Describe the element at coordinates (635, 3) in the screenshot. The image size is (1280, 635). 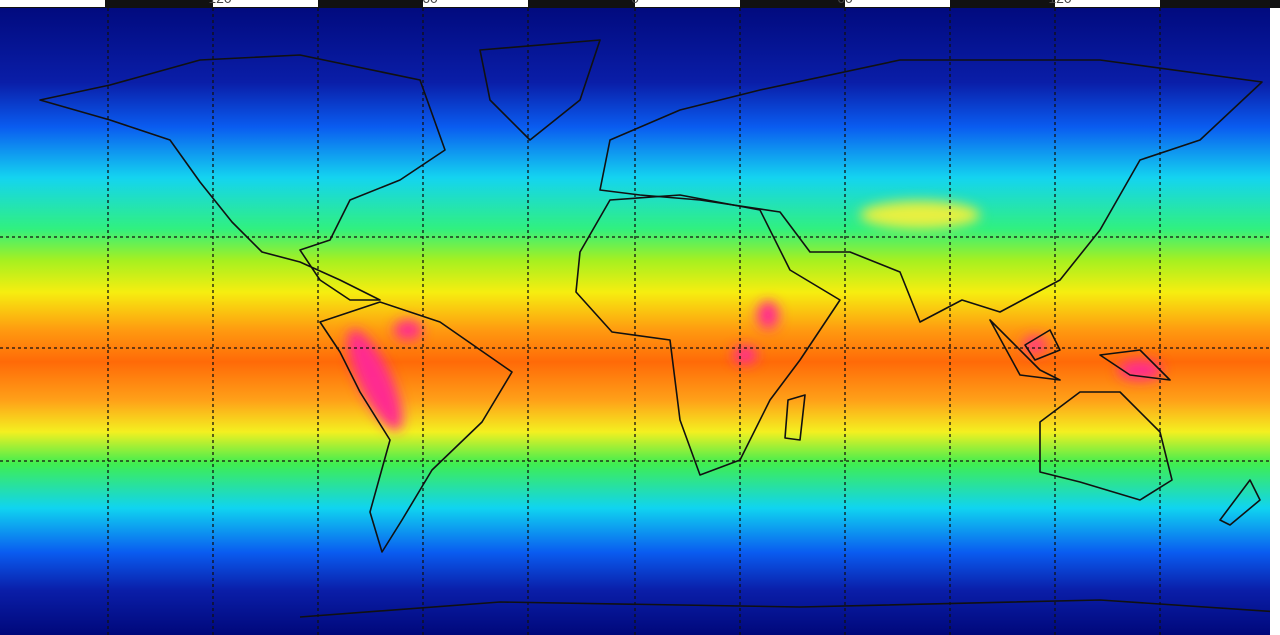
I see `lon-label: 0` at that location.